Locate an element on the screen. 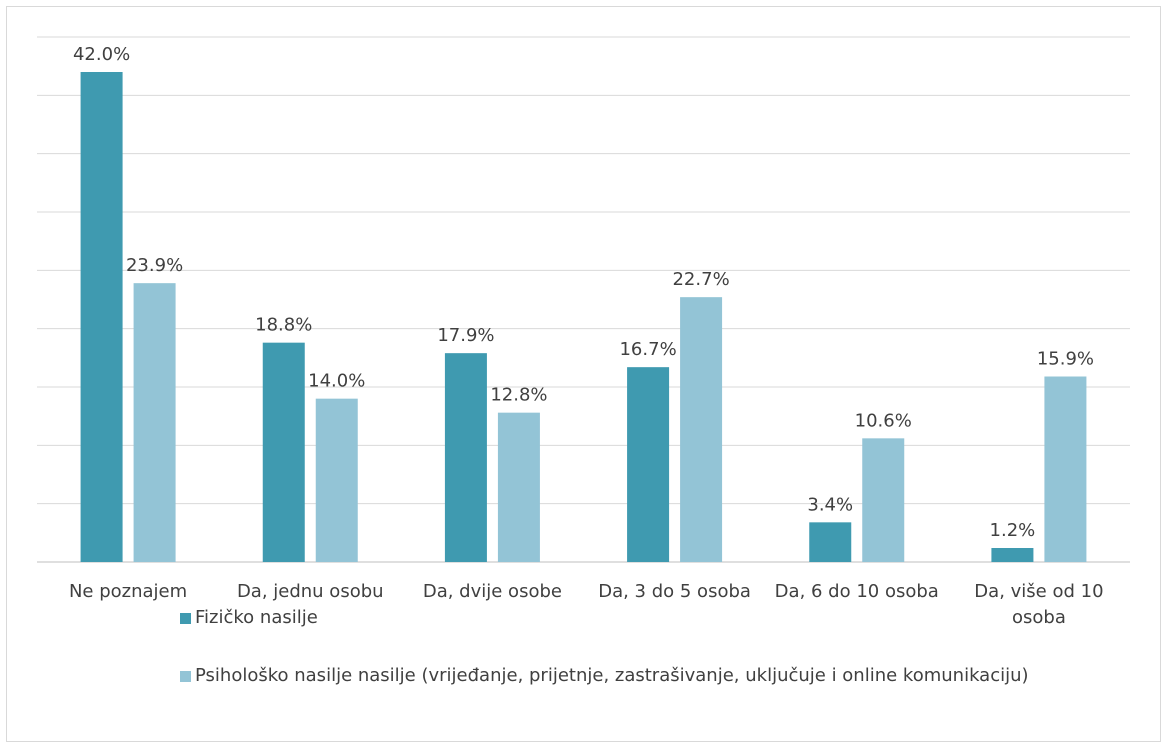  data-label: 1.2% is located at coordinates (1013, 530).